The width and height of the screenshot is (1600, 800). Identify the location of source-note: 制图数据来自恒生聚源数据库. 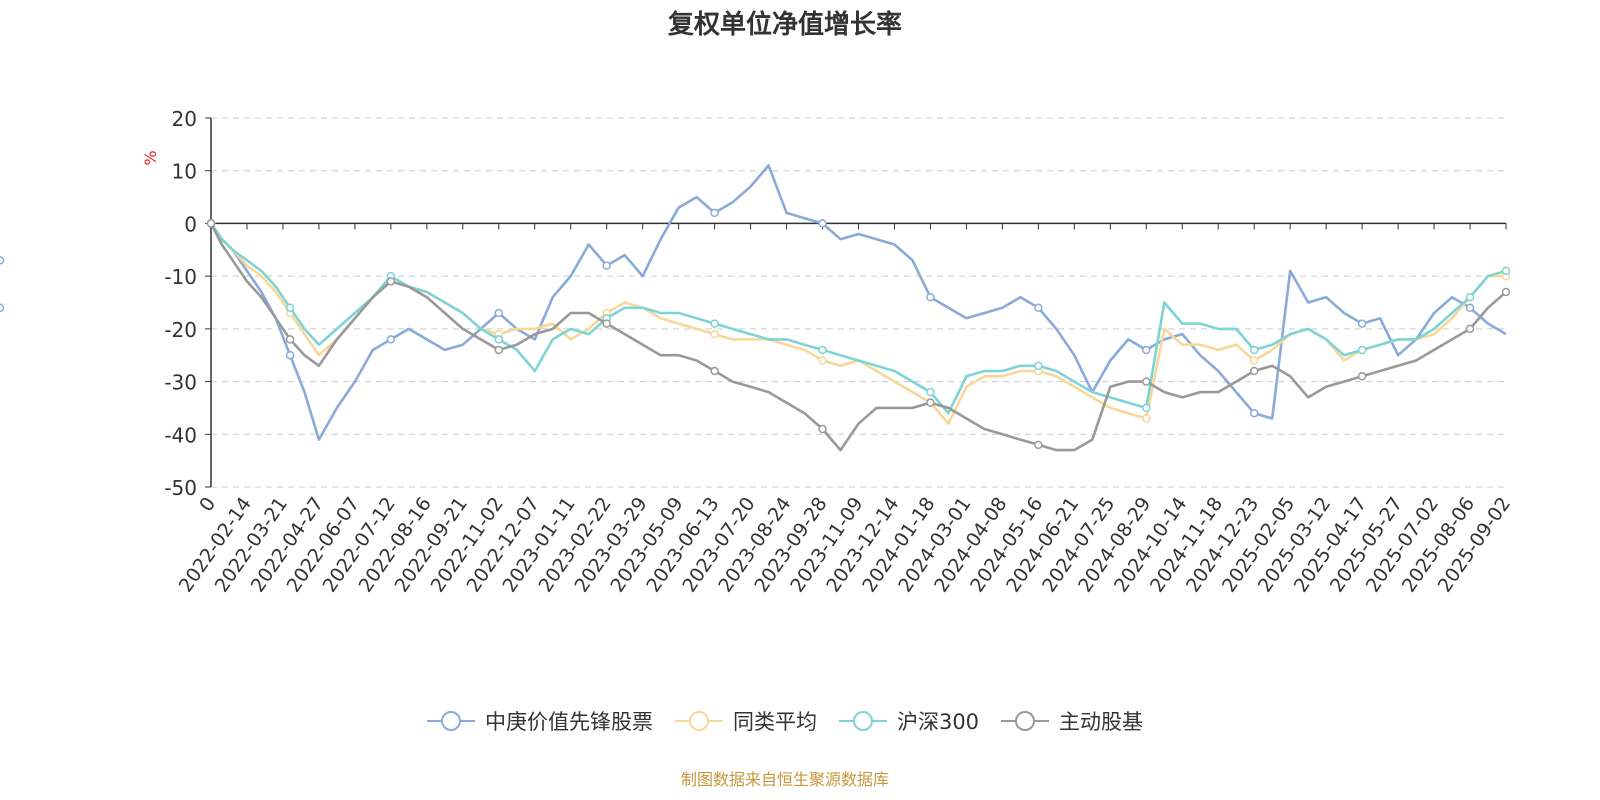
(784, 779).